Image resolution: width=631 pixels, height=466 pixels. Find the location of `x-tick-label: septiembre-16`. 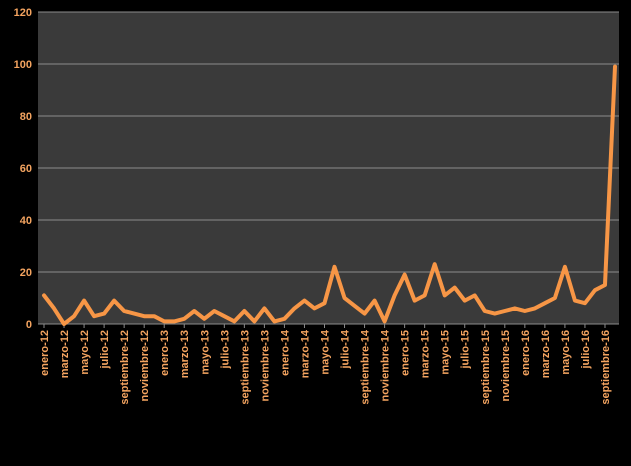

x-tick-label: septiembre-16 is located at coordinates (606, 367).